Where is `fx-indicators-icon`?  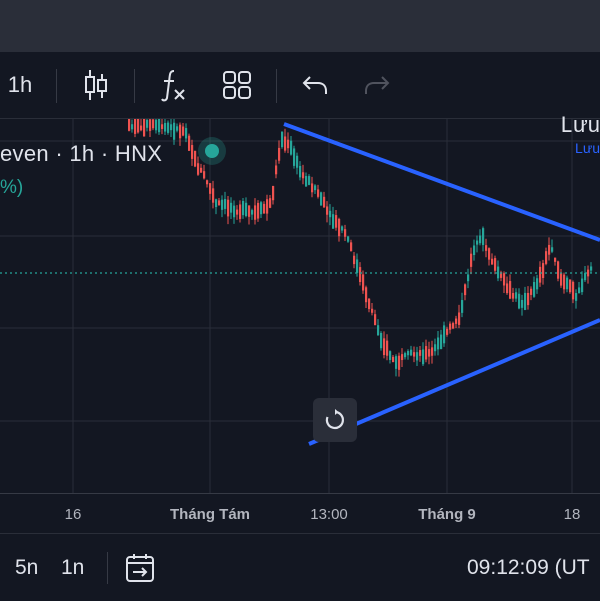
fx-indicators-icon is located at coordinates (173, 86).